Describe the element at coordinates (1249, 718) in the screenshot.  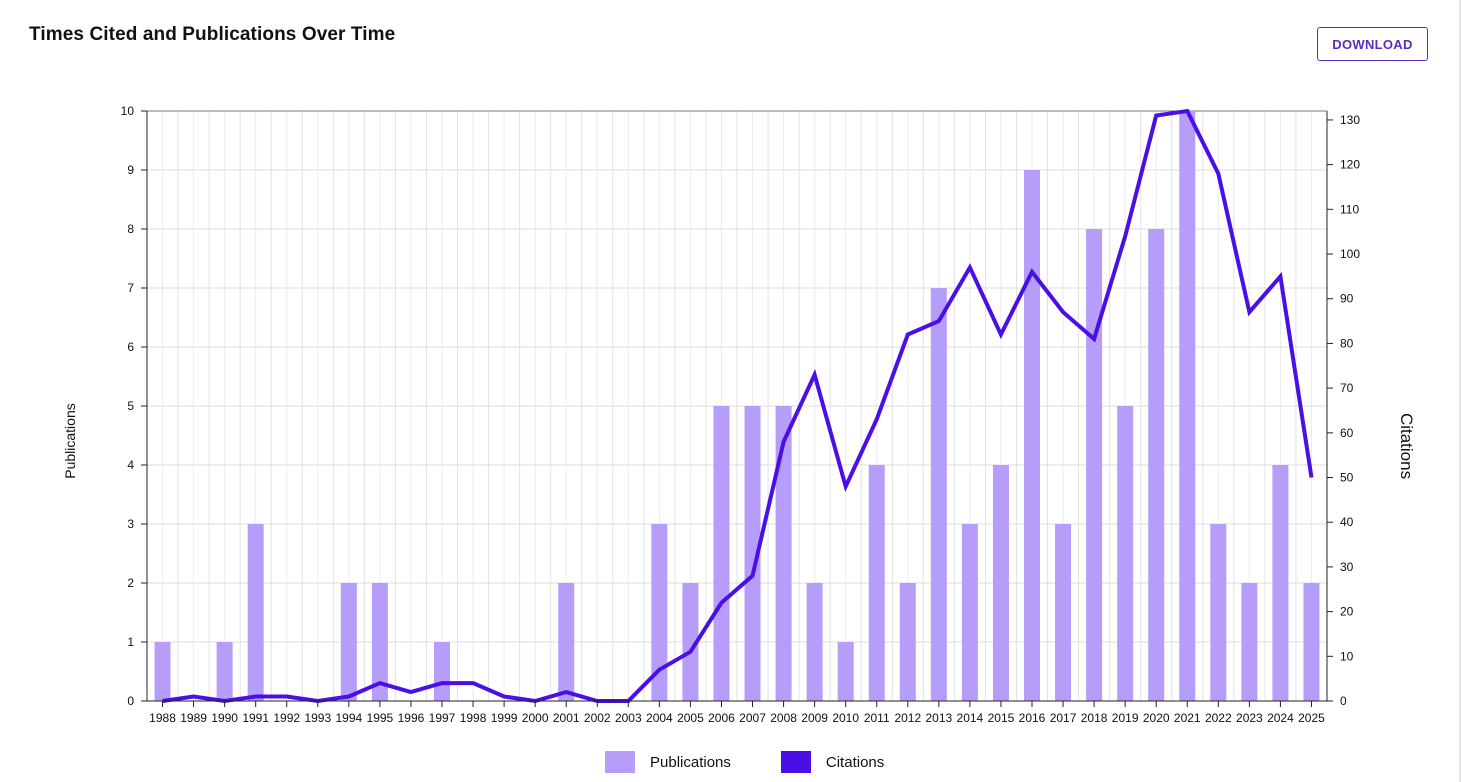
I see `x-tick-label: 2023` at that location.